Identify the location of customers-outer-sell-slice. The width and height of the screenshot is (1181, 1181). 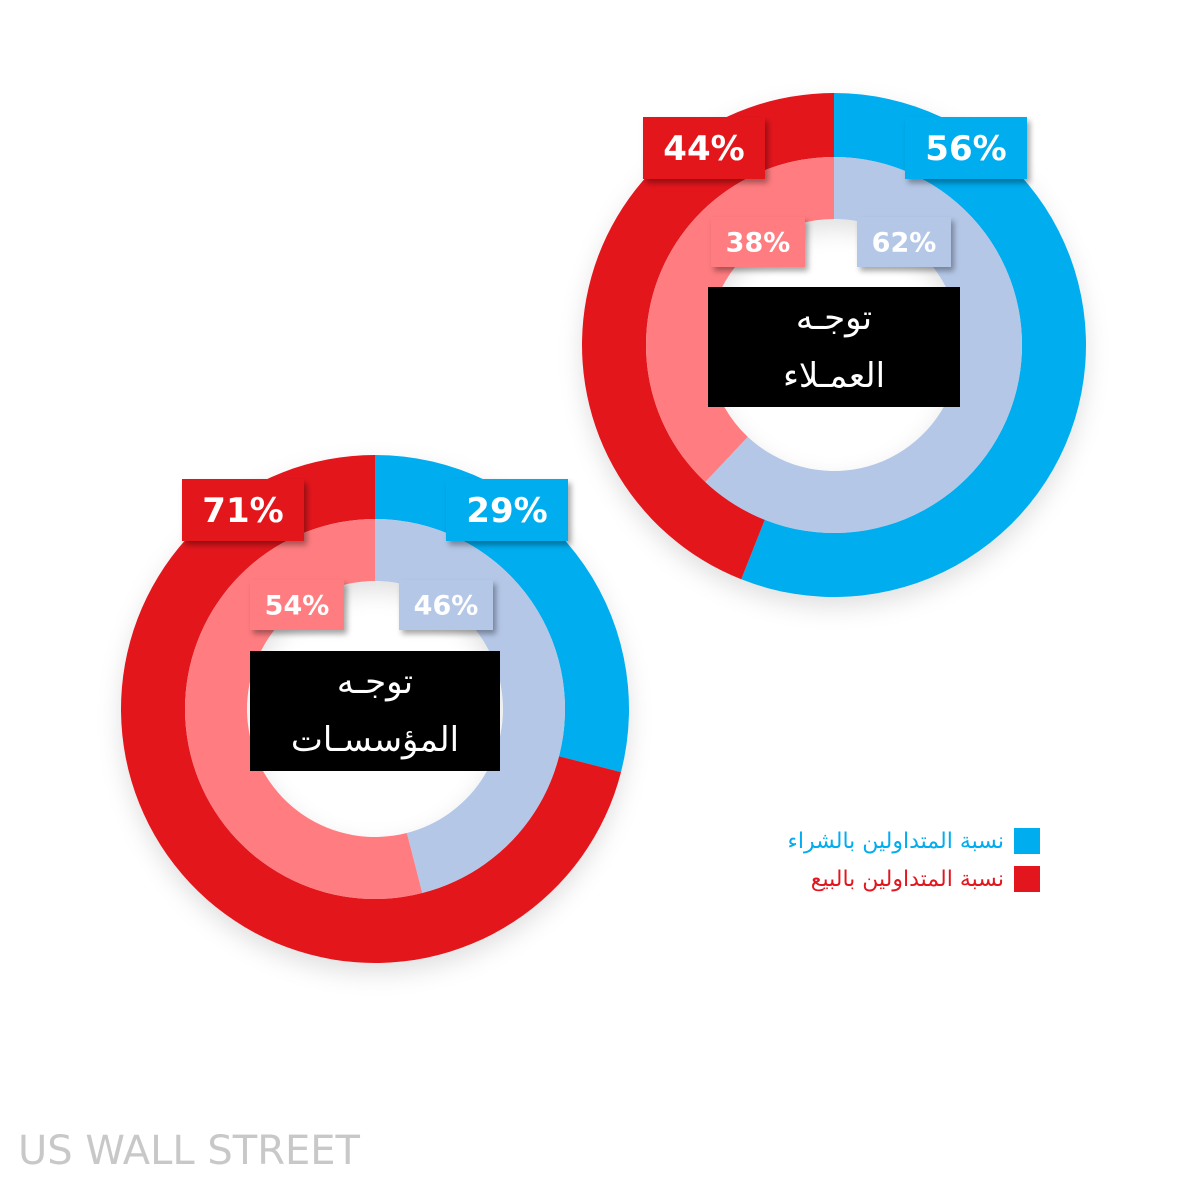
(708, 336).